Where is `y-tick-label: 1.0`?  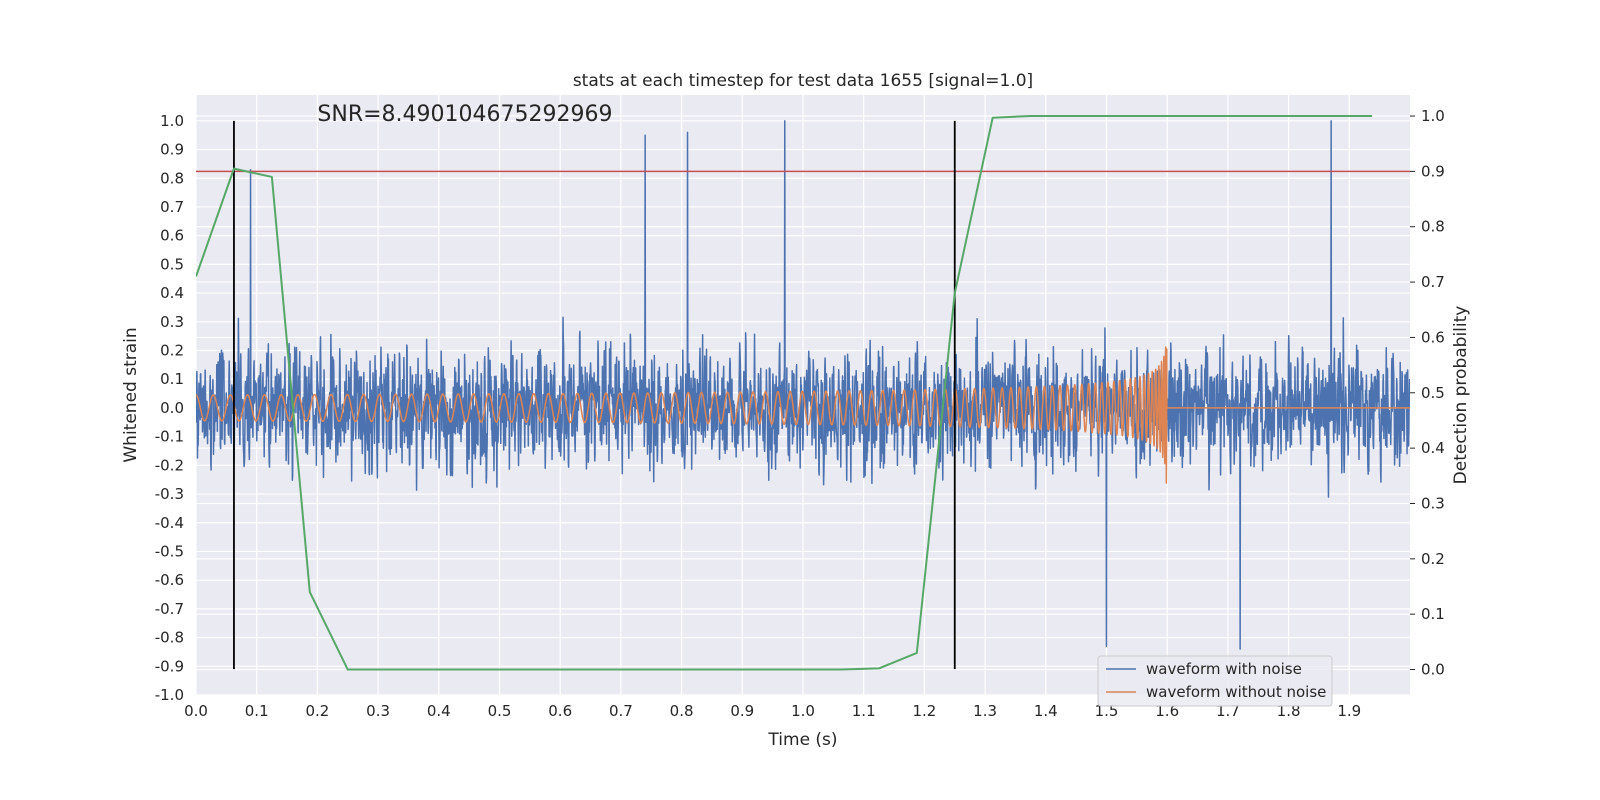
y-tick-label: 1.0 is located at coordinates (172, 121).